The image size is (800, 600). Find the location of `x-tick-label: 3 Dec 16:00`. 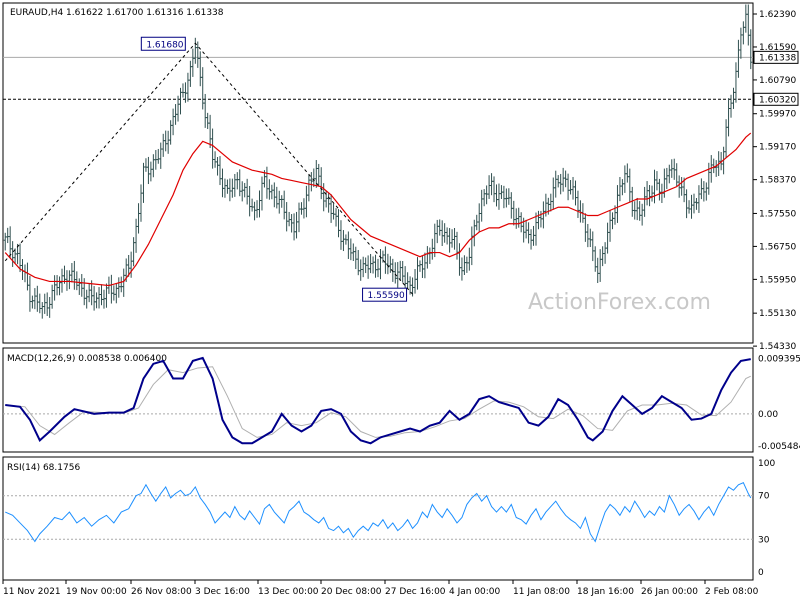

x-tick-label: 3 Dec 16:00 is located at coordinates (222, 592).